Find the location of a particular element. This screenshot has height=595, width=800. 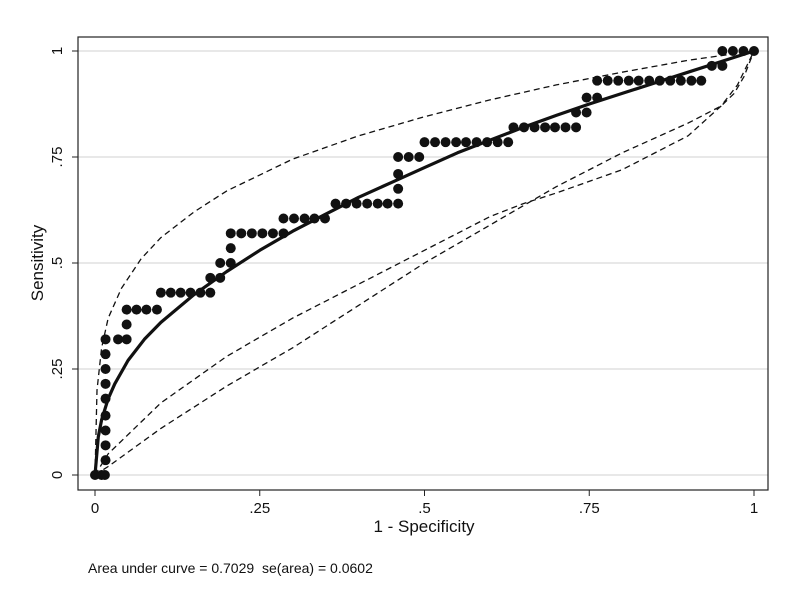

y-axis-label: Sensitivity is located at coordinates (37, 262).